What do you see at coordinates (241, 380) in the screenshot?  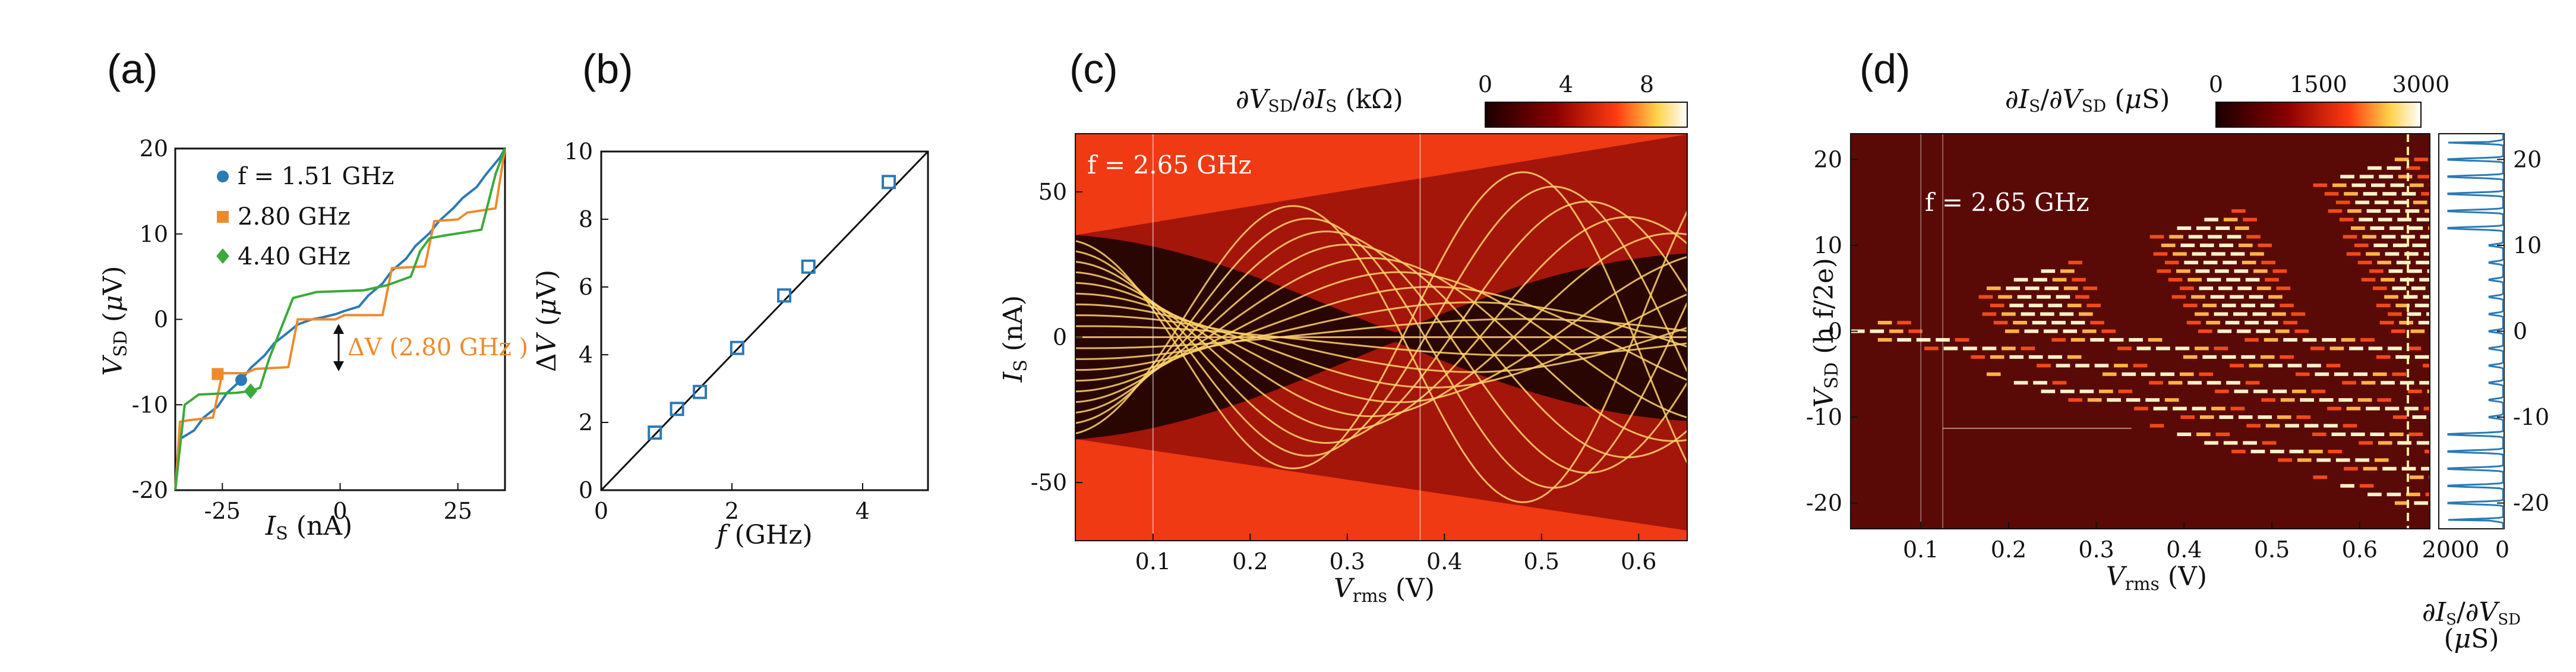 I see `a-marker` at bounding box center [241, 380].